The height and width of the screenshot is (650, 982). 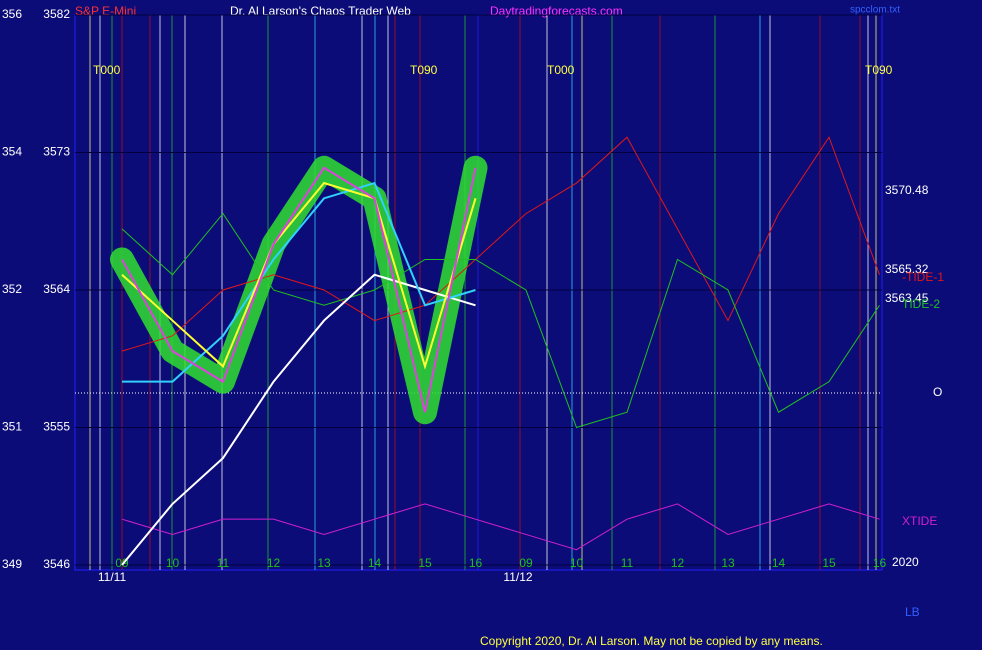 What do you see at coordinates (907, 269) in the screenshot?
I see `right-value: 3565.32` at bounding box center [907, 269].